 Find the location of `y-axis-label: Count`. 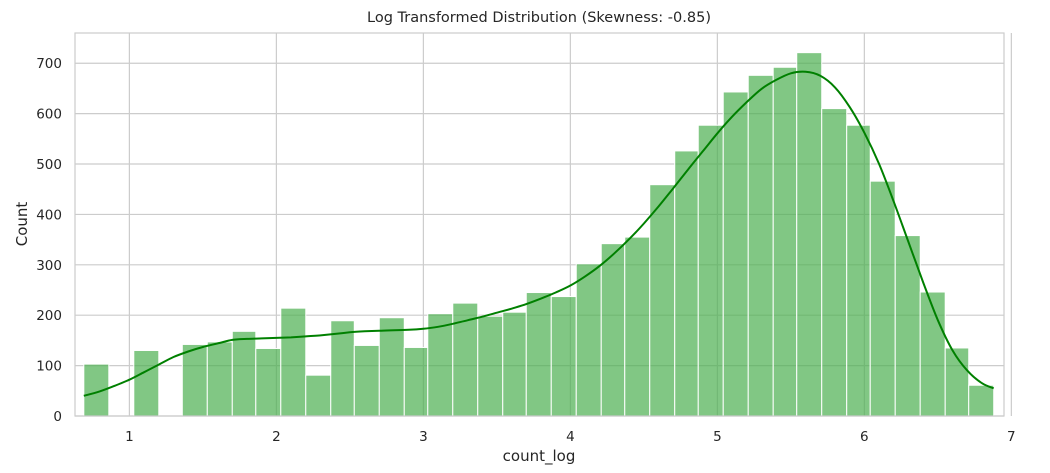

y-axis-label: Count is located at coordinates (22, 224).